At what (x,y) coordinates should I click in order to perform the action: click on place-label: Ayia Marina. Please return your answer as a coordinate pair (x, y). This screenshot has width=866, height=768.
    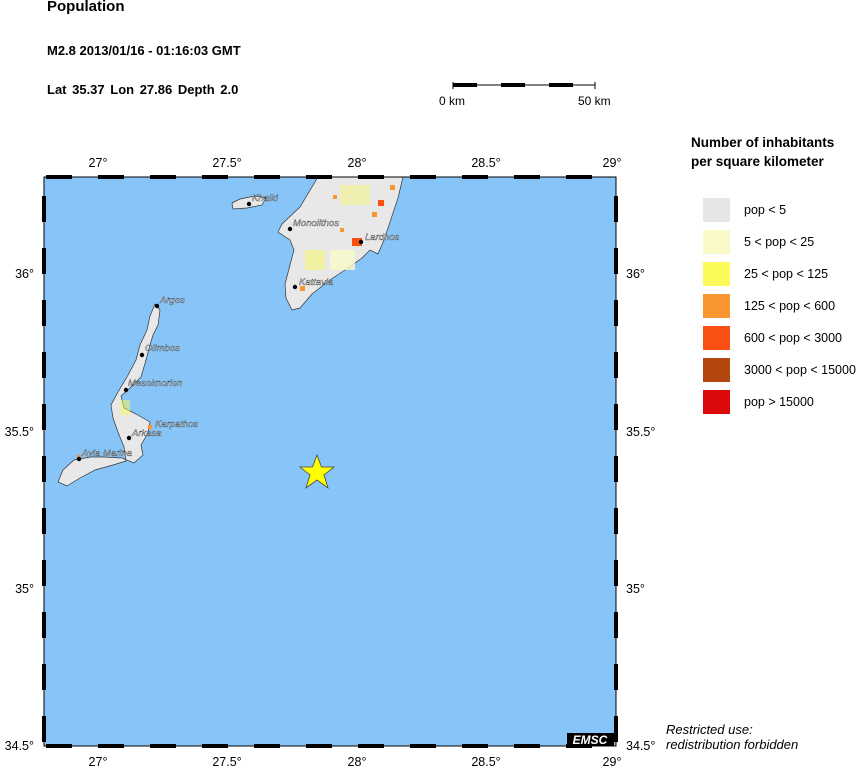
    Looking at the image, I should click on (106, 453).